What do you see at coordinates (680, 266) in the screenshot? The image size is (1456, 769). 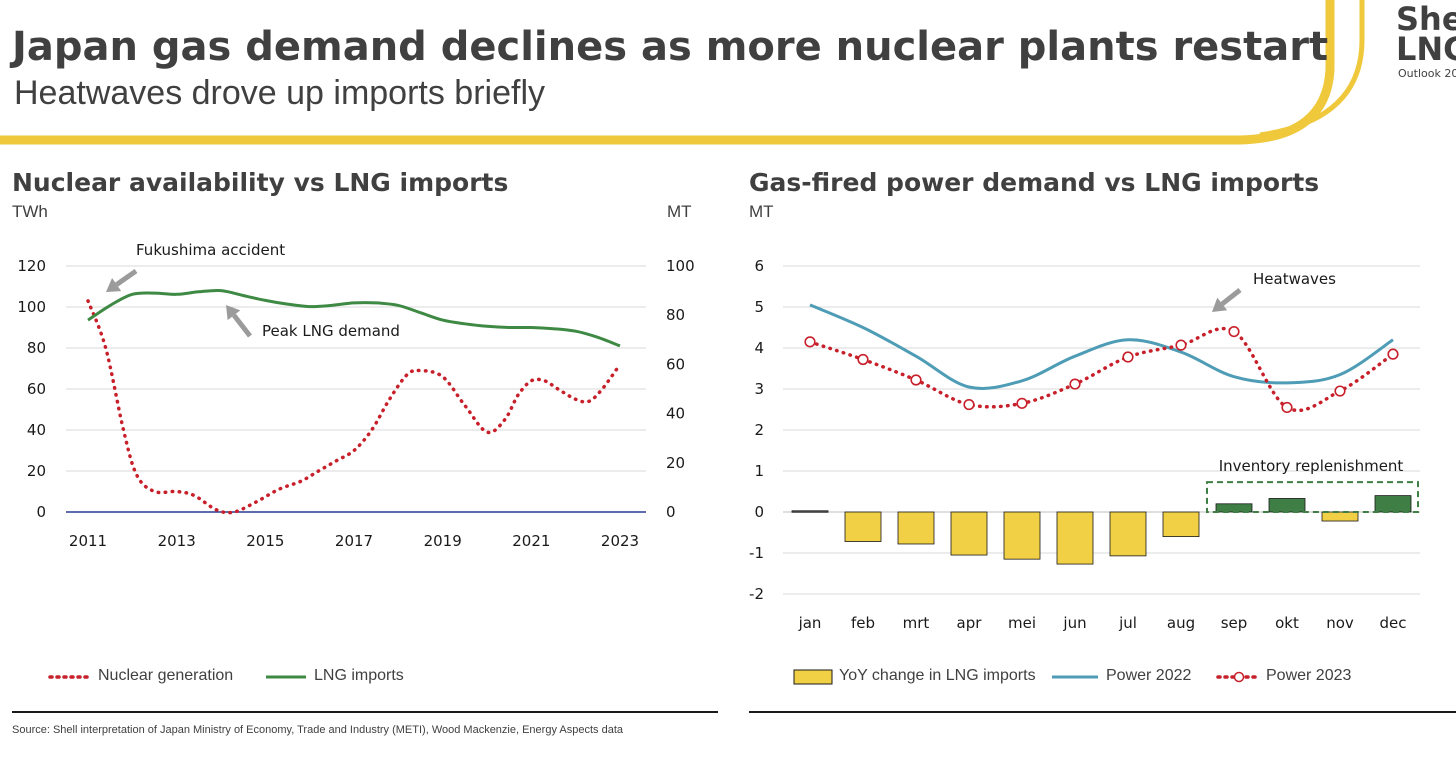 I see `chart1-right-tick-label: 100` at bounding box center [680, 266].